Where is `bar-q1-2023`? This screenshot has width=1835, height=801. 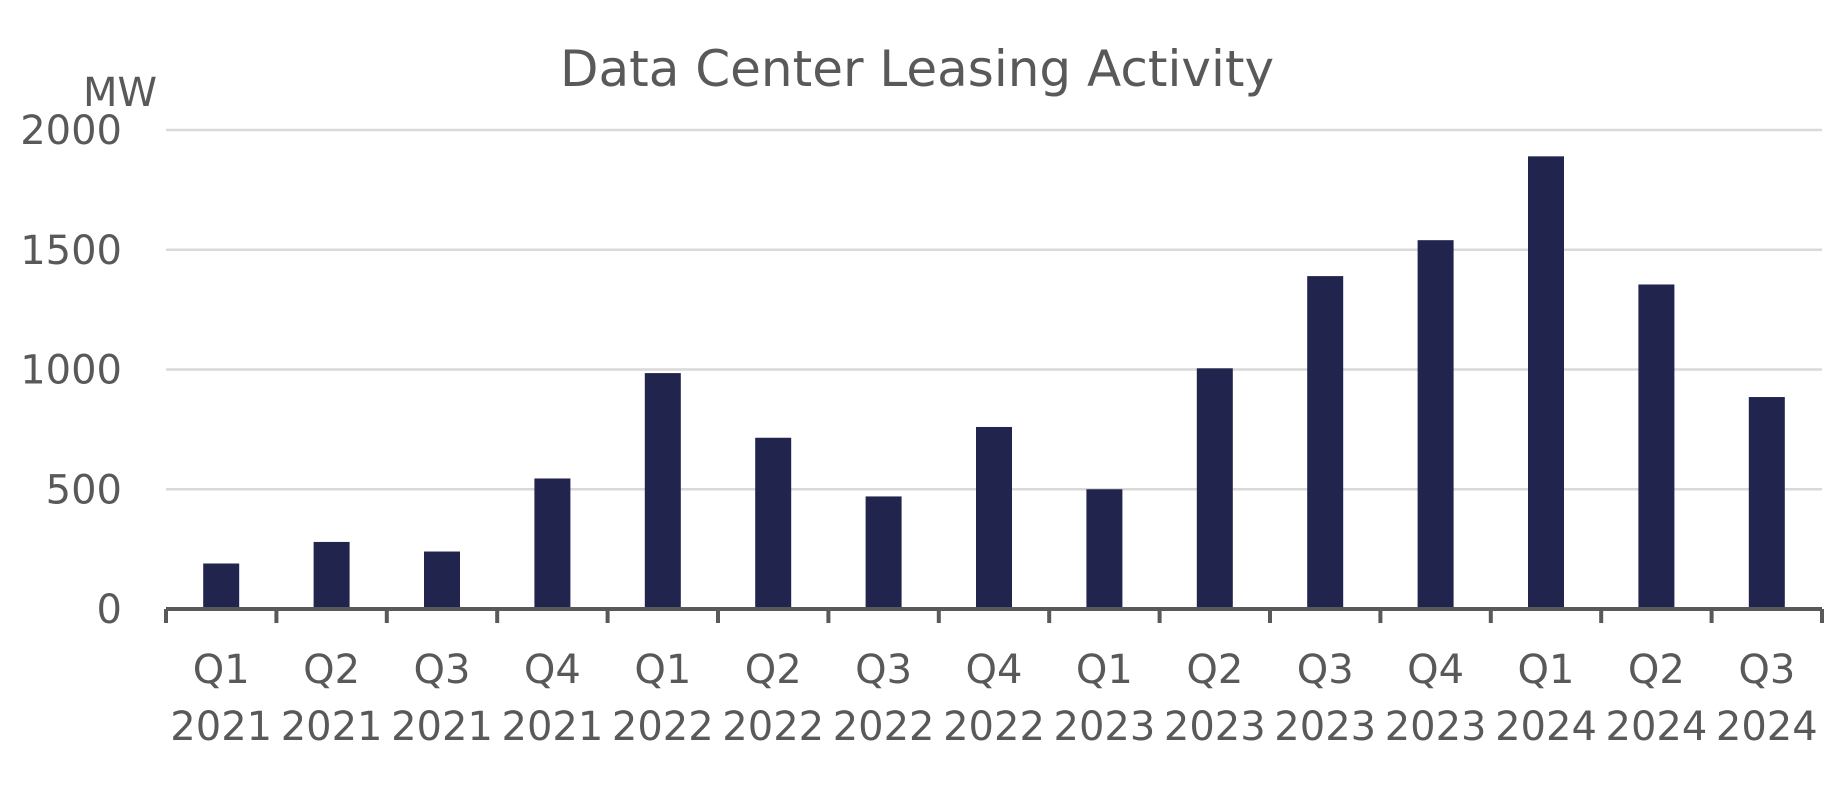
bar-q1-2023 is located at coordinates (1104, 549).